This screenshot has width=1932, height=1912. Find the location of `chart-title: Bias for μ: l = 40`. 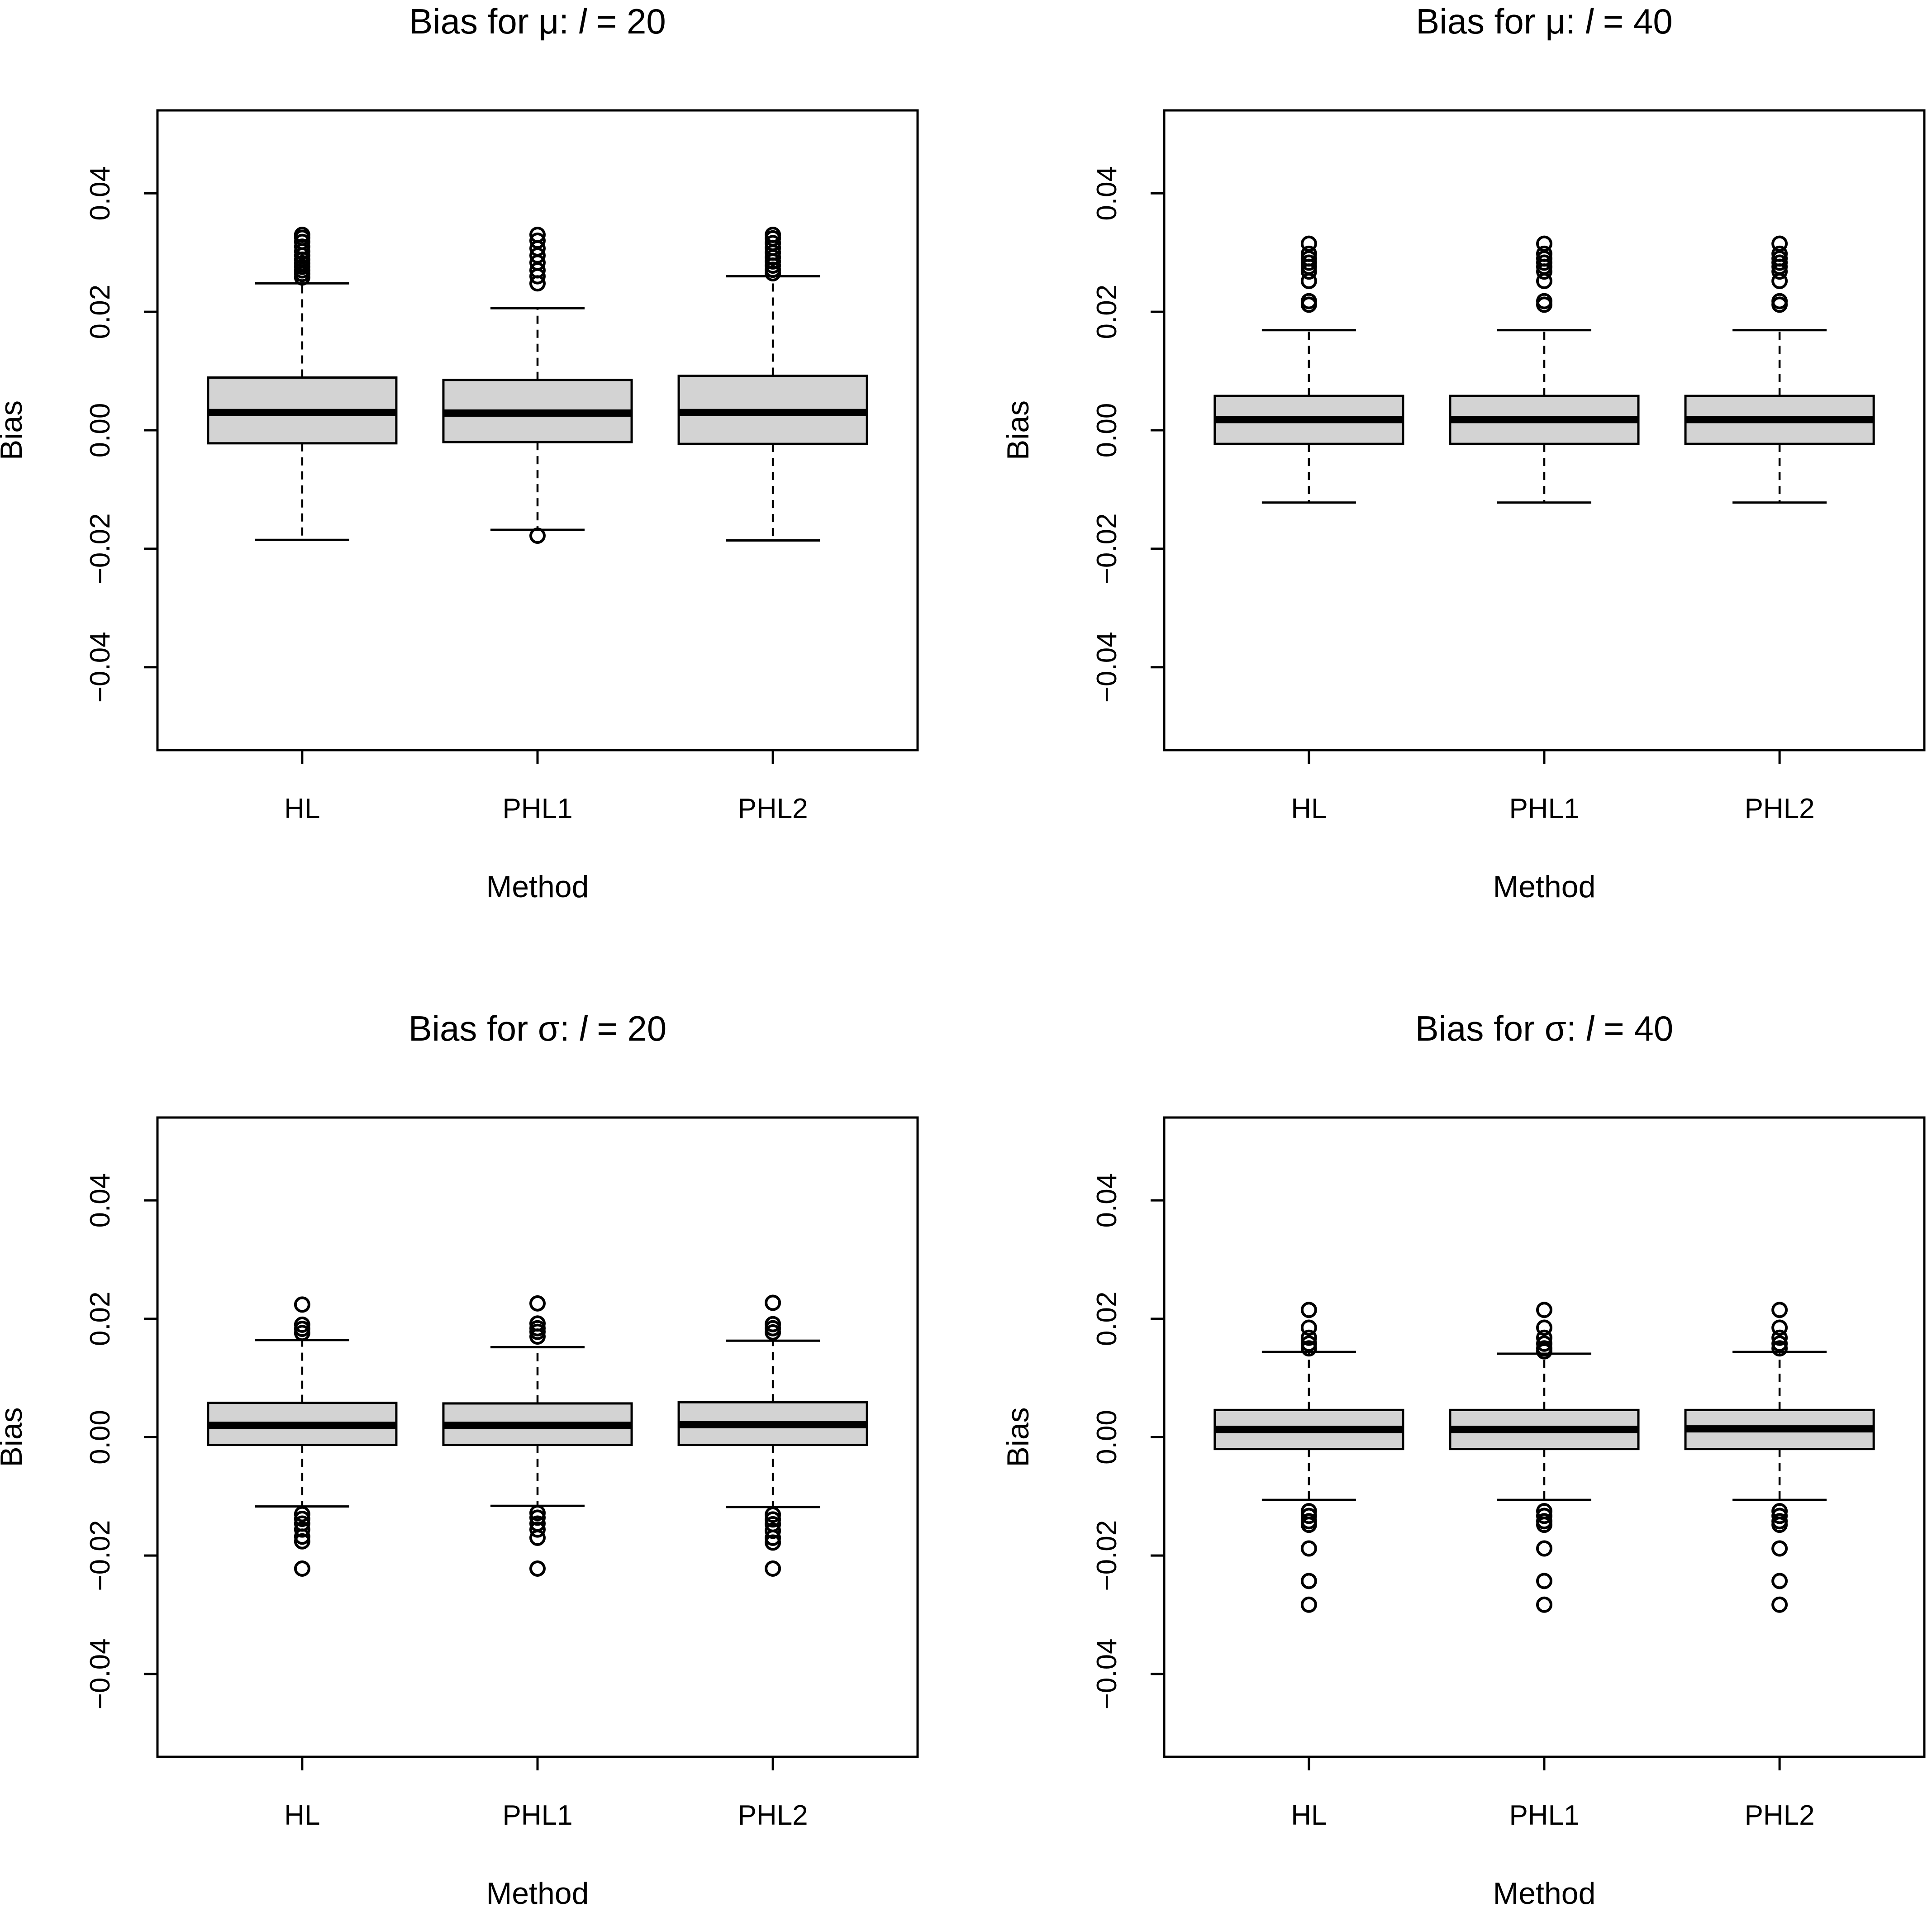

chart-title: Bias for μ: l = 40 is located at coordinates (1544, 21).